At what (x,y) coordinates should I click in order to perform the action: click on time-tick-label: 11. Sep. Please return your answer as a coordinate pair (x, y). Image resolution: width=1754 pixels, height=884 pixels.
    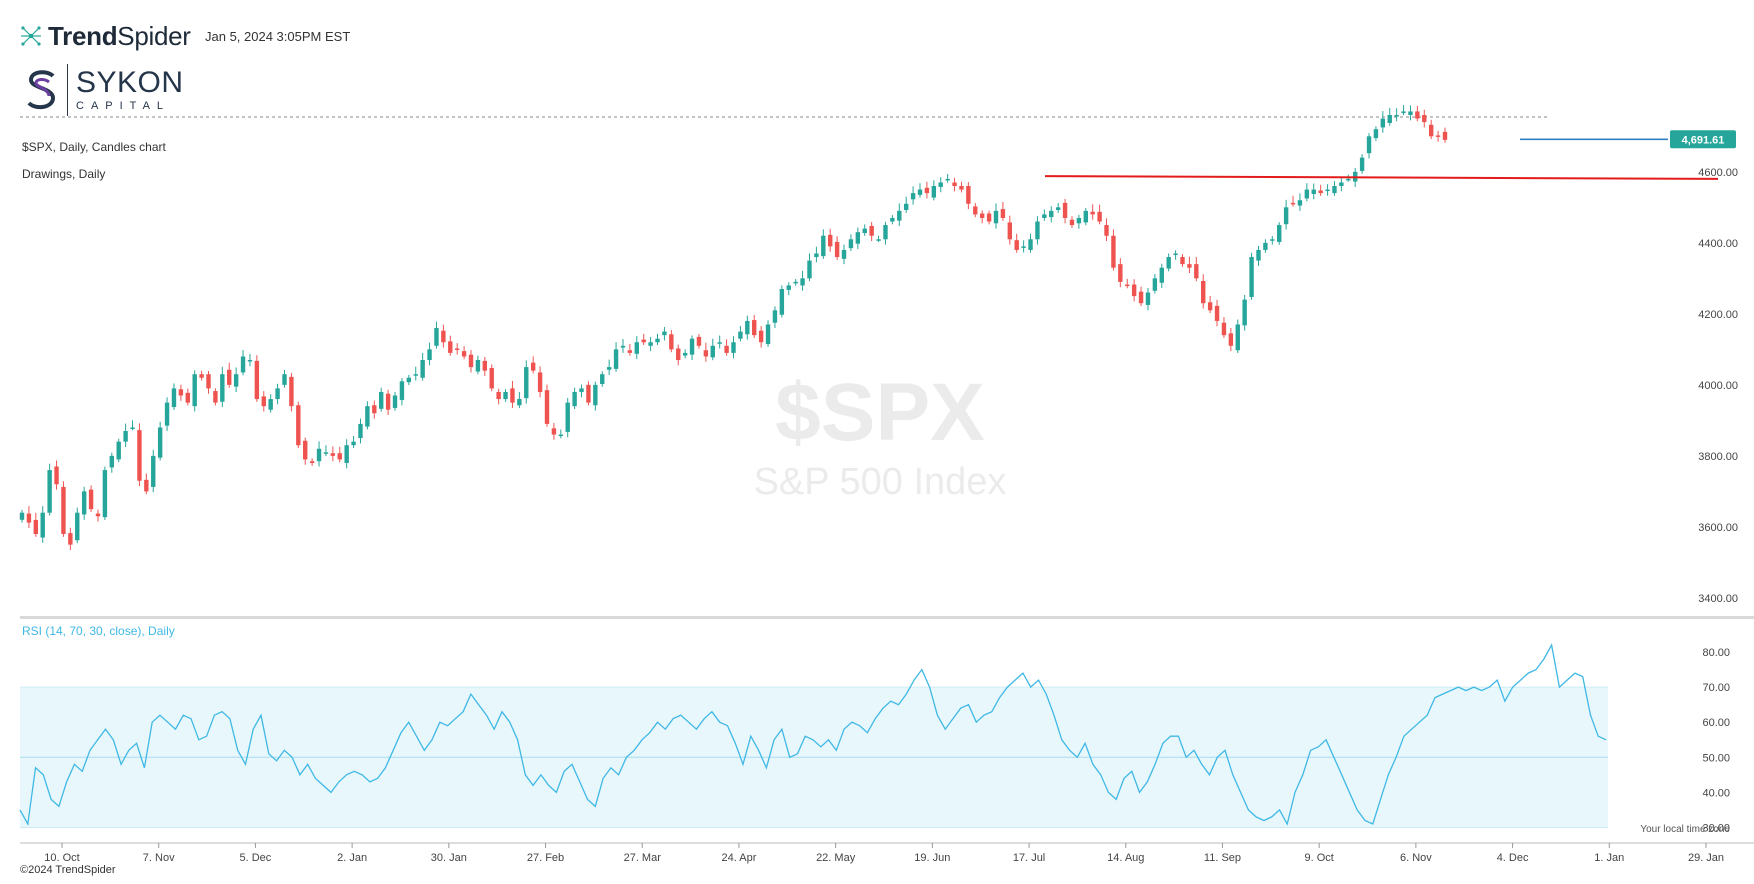
    Looking at the image, I should click on (1222, 858).